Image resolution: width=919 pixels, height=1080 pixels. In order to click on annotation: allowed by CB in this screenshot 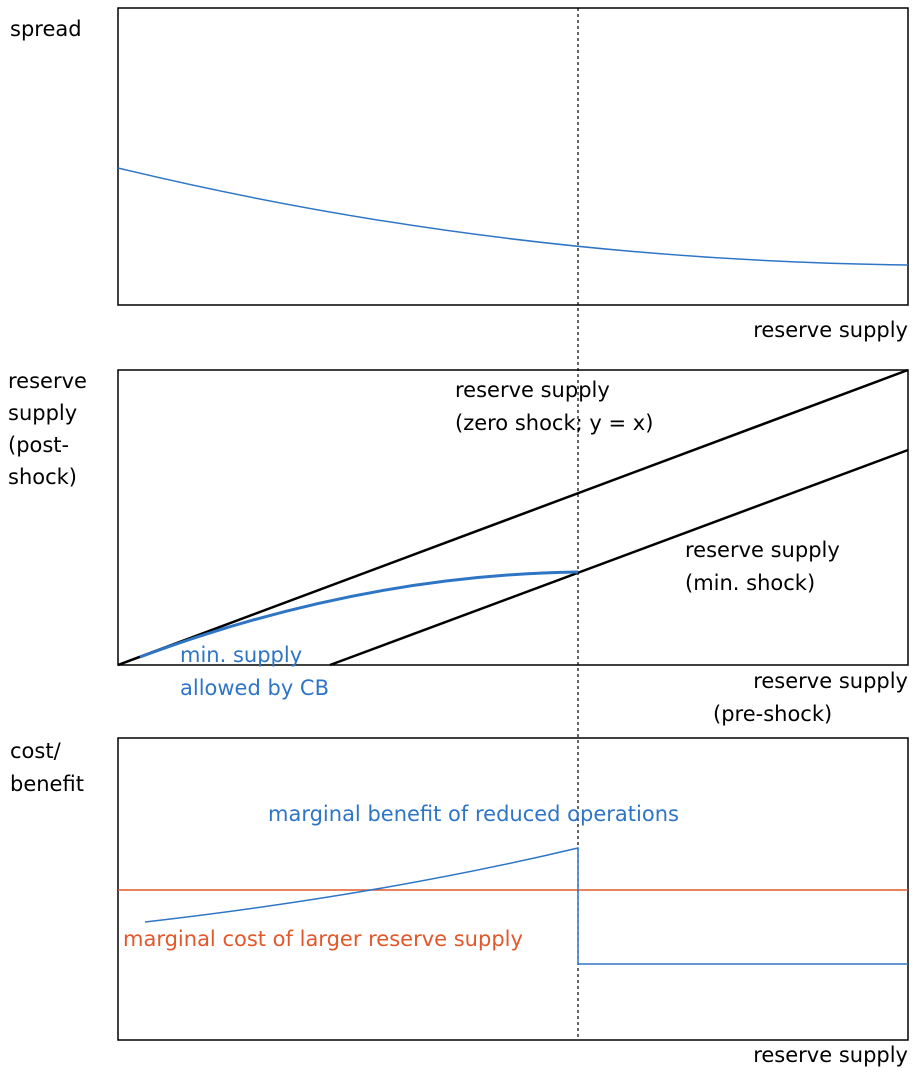, I will do `click(254, 688)`.